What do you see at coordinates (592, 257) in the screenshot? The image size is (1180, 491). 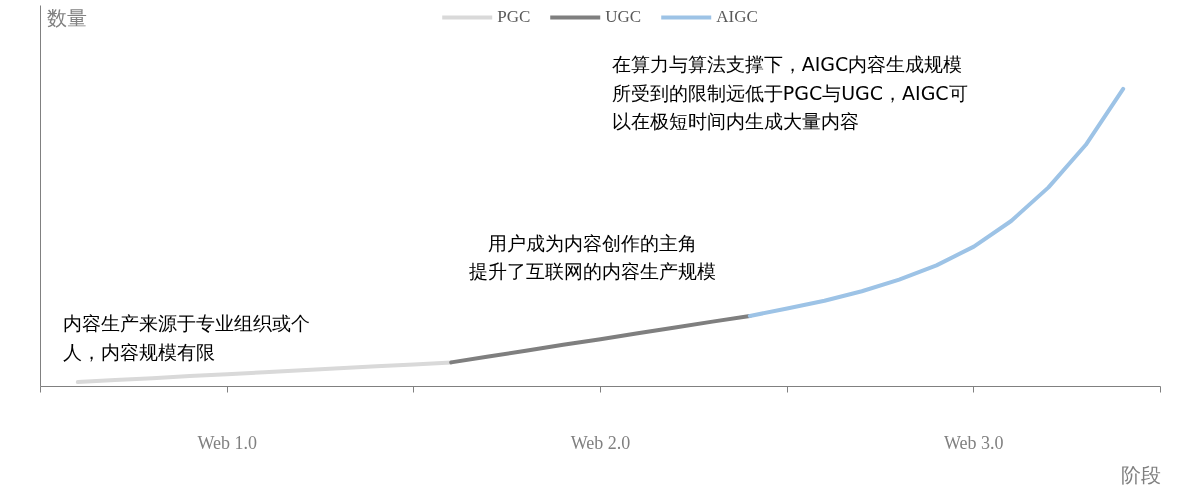 I see `annotation: 用户成为内容创作的主角提升了互联网的内容生产规模` at bounding box center [592, 257].